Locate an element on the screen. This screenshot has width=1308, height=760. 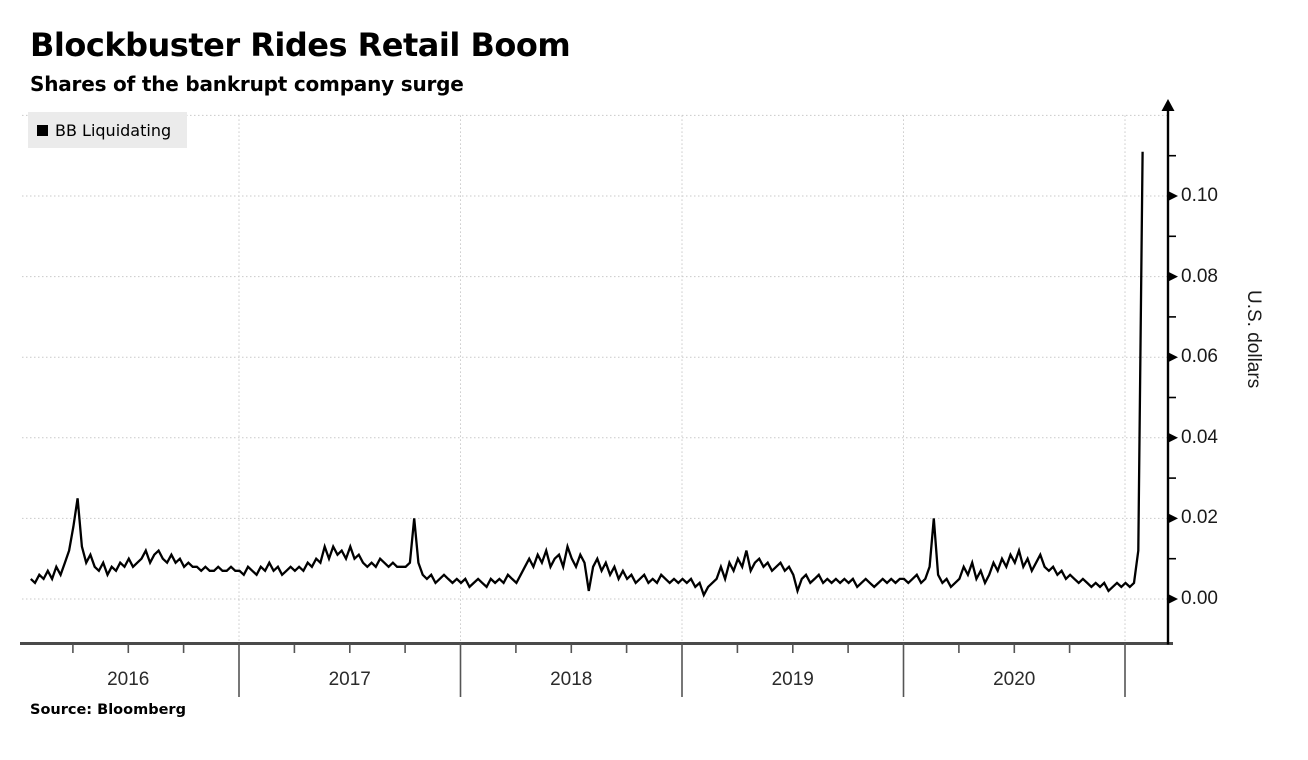
y-tick-label: 0.04 is located at coordinates (1199, 437).